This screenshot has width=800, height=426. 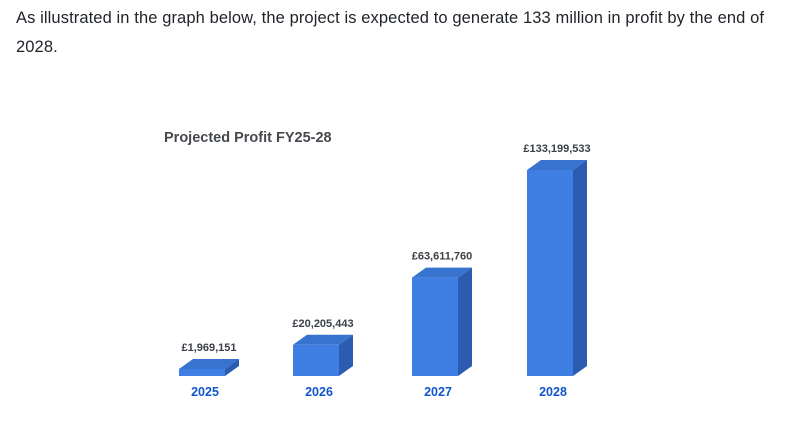 I want to click on bar-front-2028, so click(x=550, y=273).